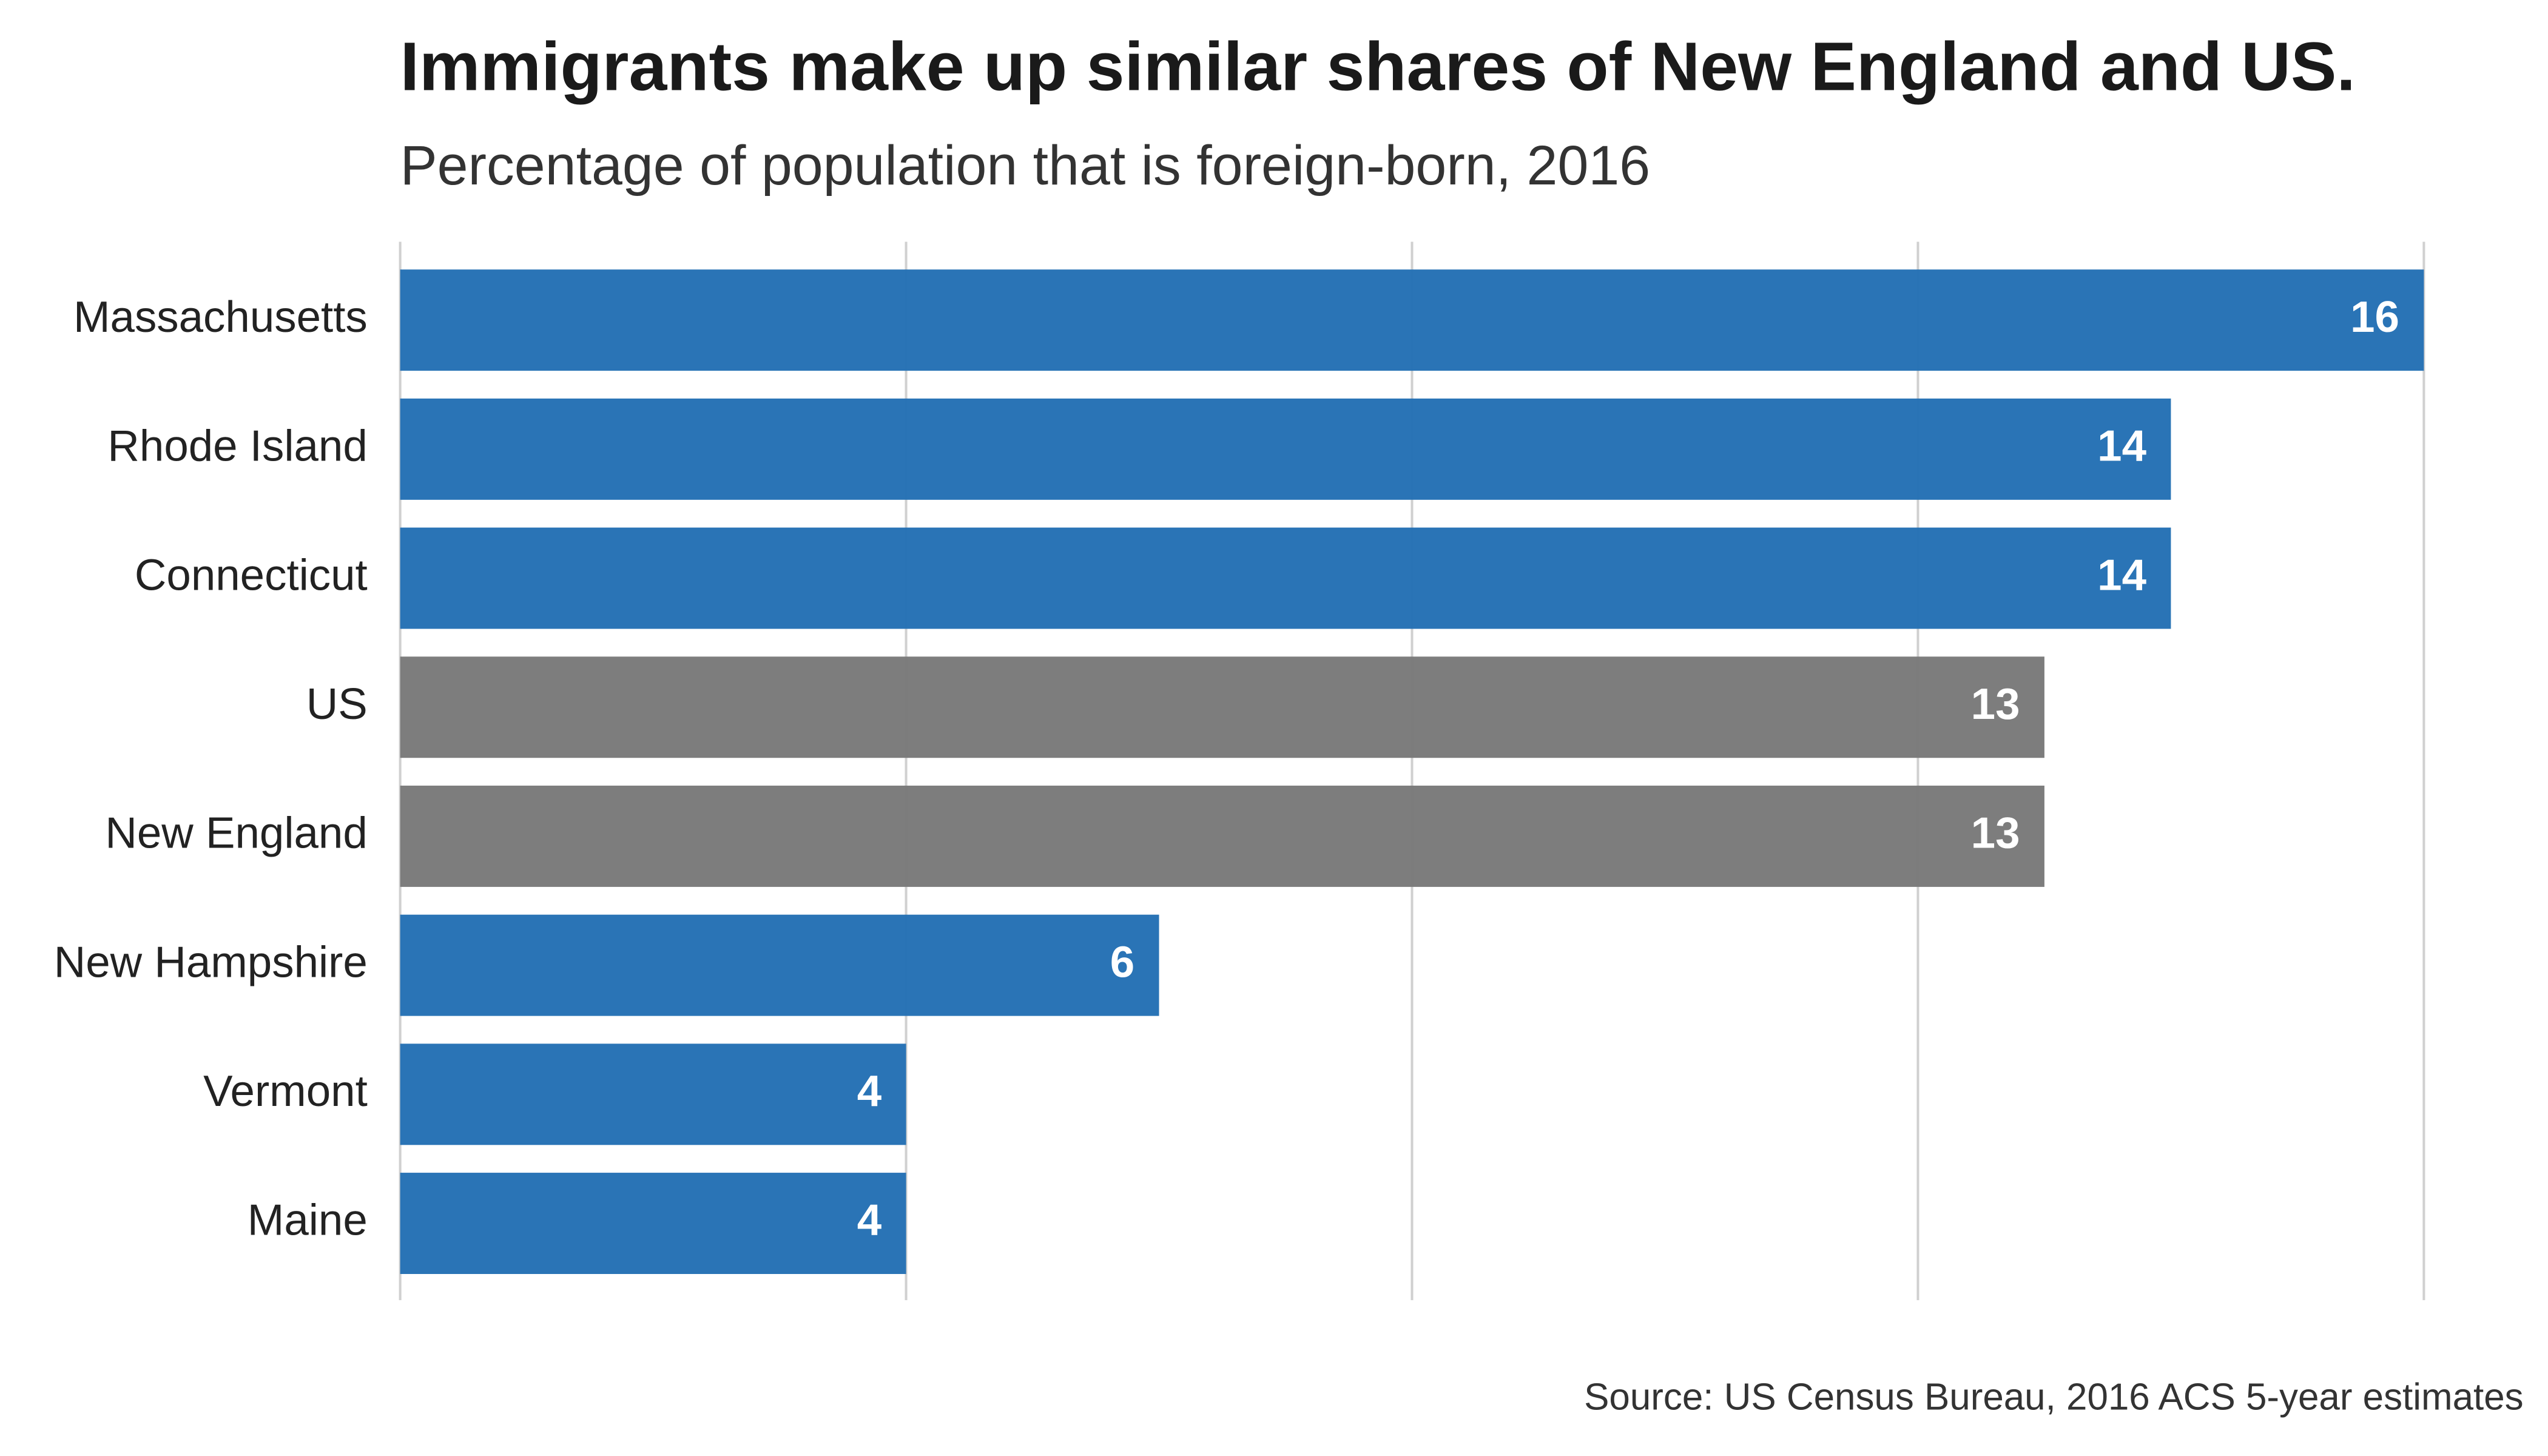  Describe the element at coordinates (237, 446) in the screenshot. I see `y-tick-label: Rhode Island` at that location.